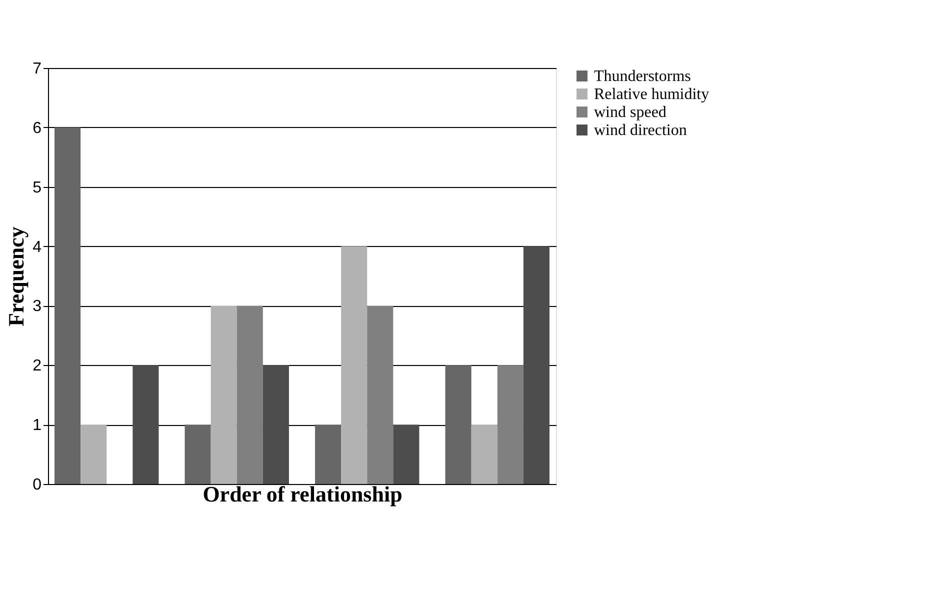 This screenshot has width=935, height=606. I want to click on x-axis-title: Order of relationship, so click(302, 494).